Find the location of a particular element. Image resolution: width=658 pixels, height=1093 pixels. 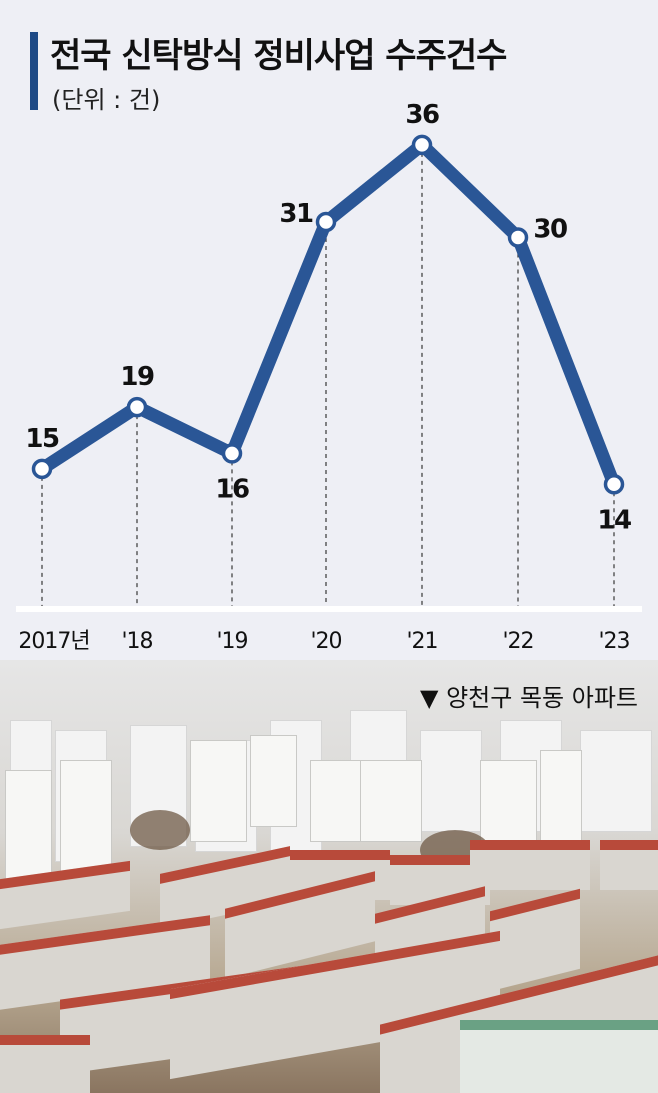

green-roof-building is located at coordinates (559, 1056).